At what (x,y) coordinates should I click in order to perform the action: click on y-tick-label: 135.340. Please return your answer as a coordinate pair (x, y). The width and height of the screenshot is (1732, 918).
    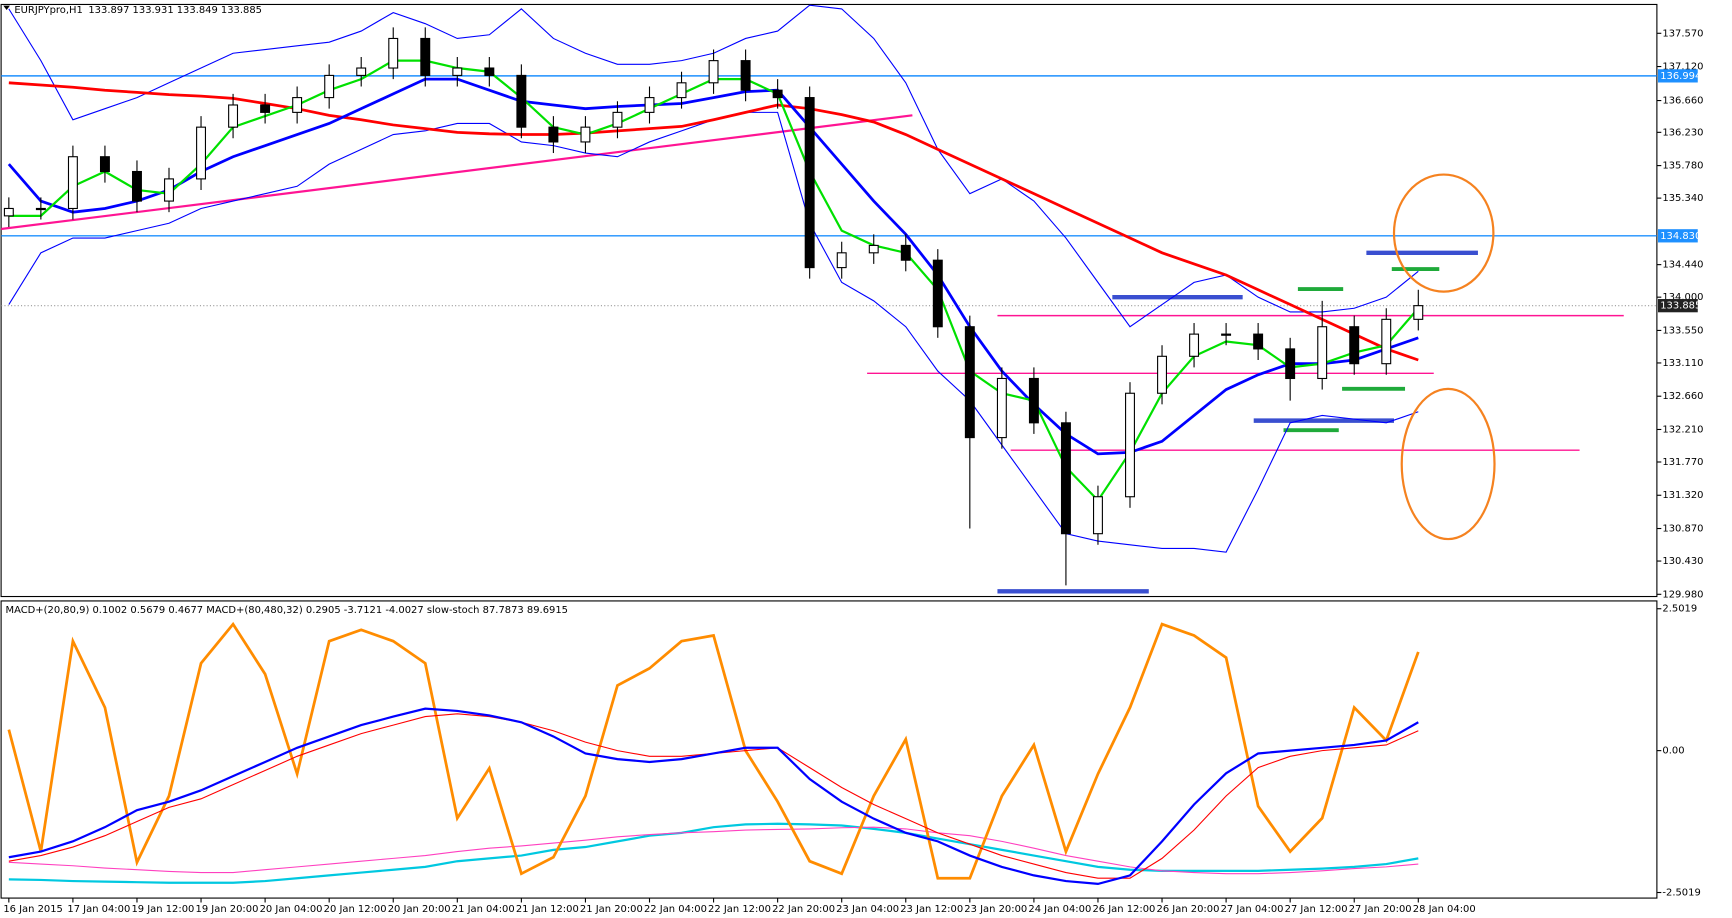
    Looking at the image, I should click on (1682, 198).